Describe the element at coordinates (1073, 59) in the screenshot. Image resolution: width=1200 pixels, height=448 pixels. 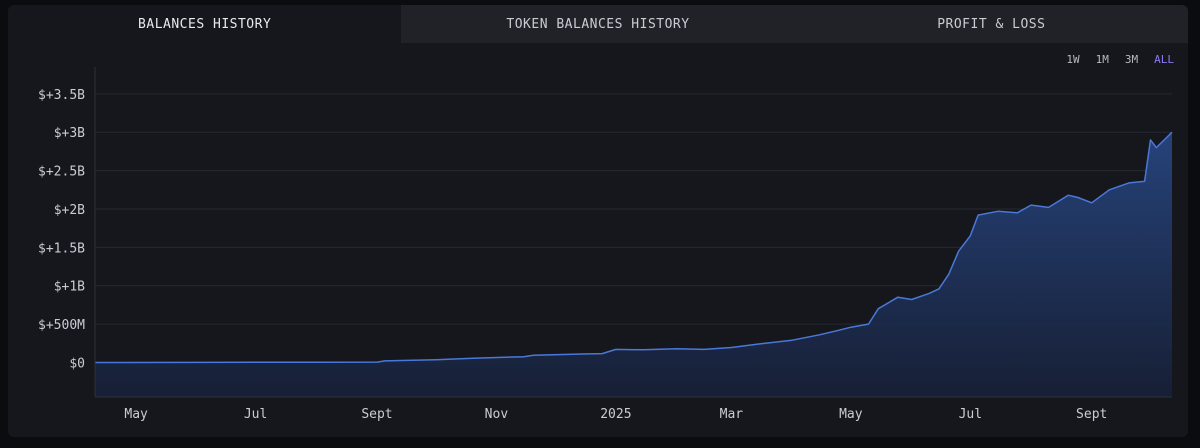
I see `range-1w-button: 1W` at that location.